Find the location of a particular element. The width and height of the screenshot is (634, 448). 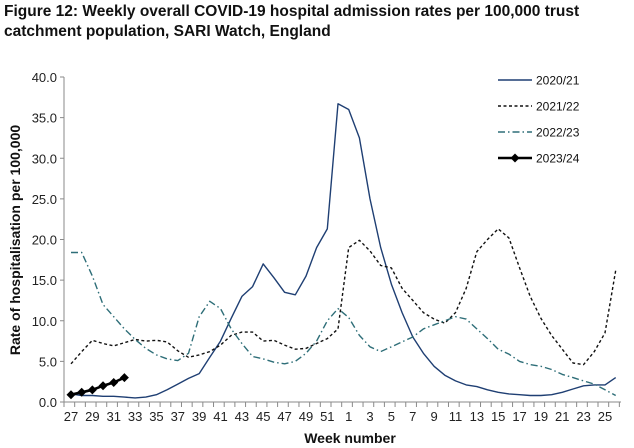

legend: 2020/21 2021/22 2022/23 2023/24 is located at coordinates (539, 120).